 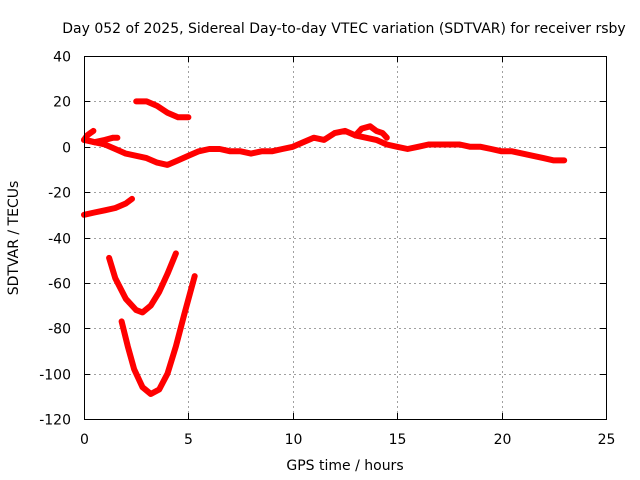 I want to click on series-short-trace-early, so click(x=102, y=140).